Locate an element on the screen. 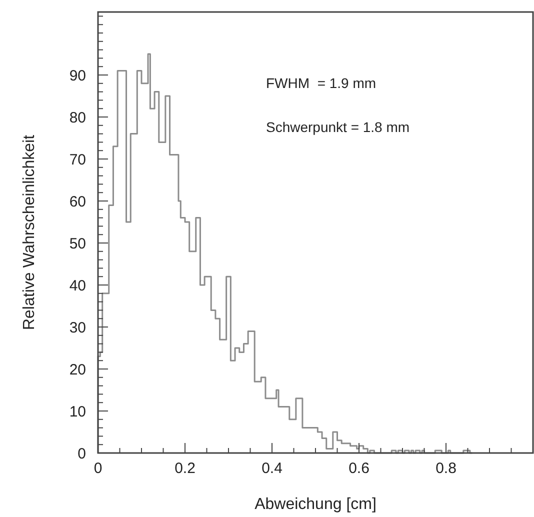  y-tick-label: 40 is located at coordinates (77, 285).